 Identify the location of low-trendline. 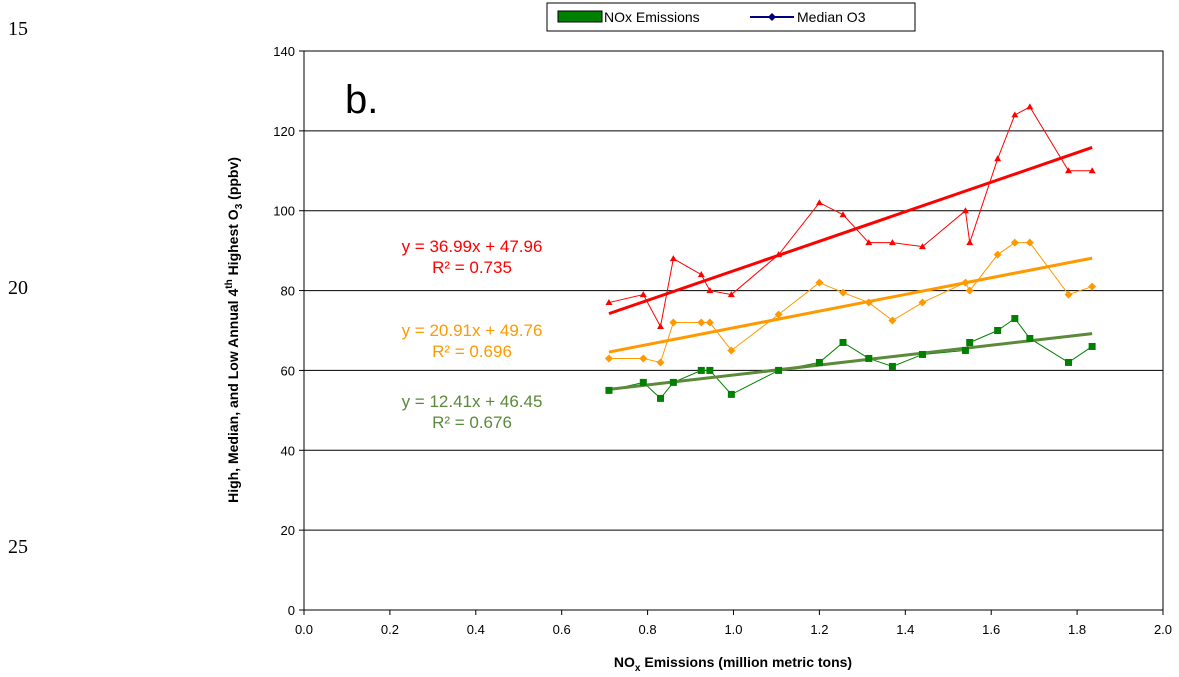
(850, 361).